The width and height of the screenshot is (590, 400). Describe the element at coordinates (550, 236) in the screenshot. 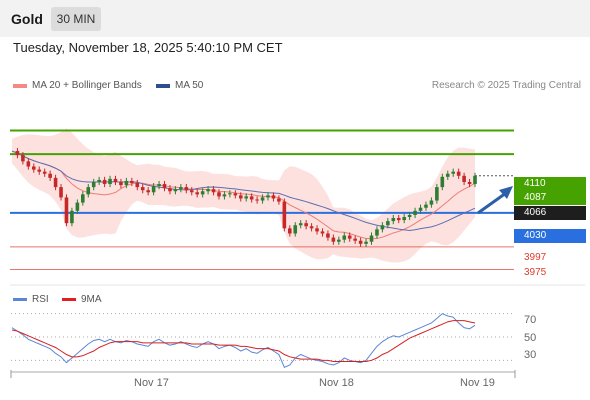

I see `level-tag-4030: 4030` at that location.